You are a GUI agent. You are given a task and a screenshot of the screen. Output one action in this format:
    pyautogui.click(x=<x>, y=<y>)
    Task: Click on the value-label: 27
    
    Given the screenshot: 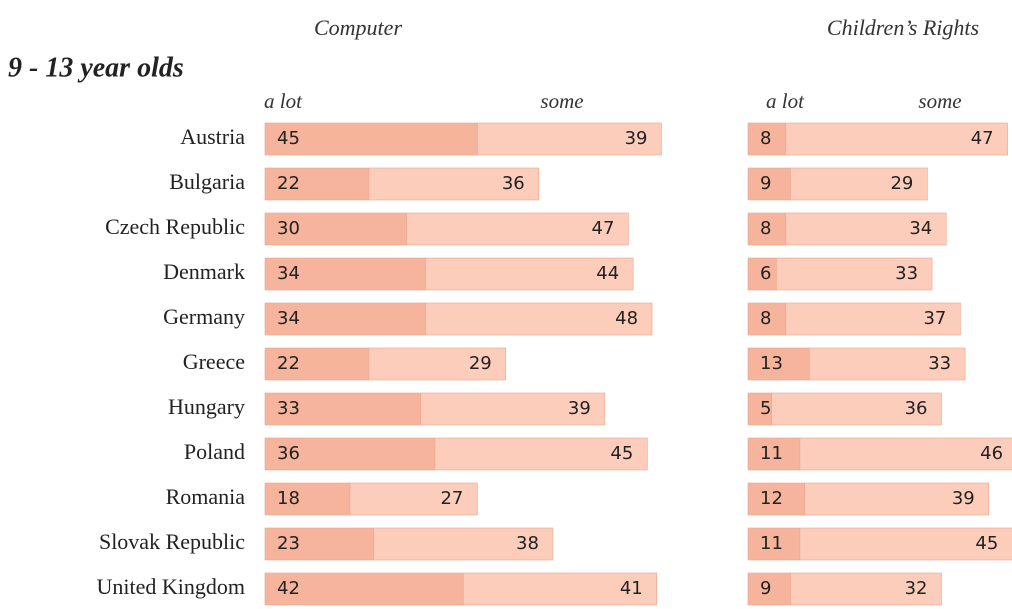 What is the action you would take?
    pyautogui.click(x=451, y=498)
    